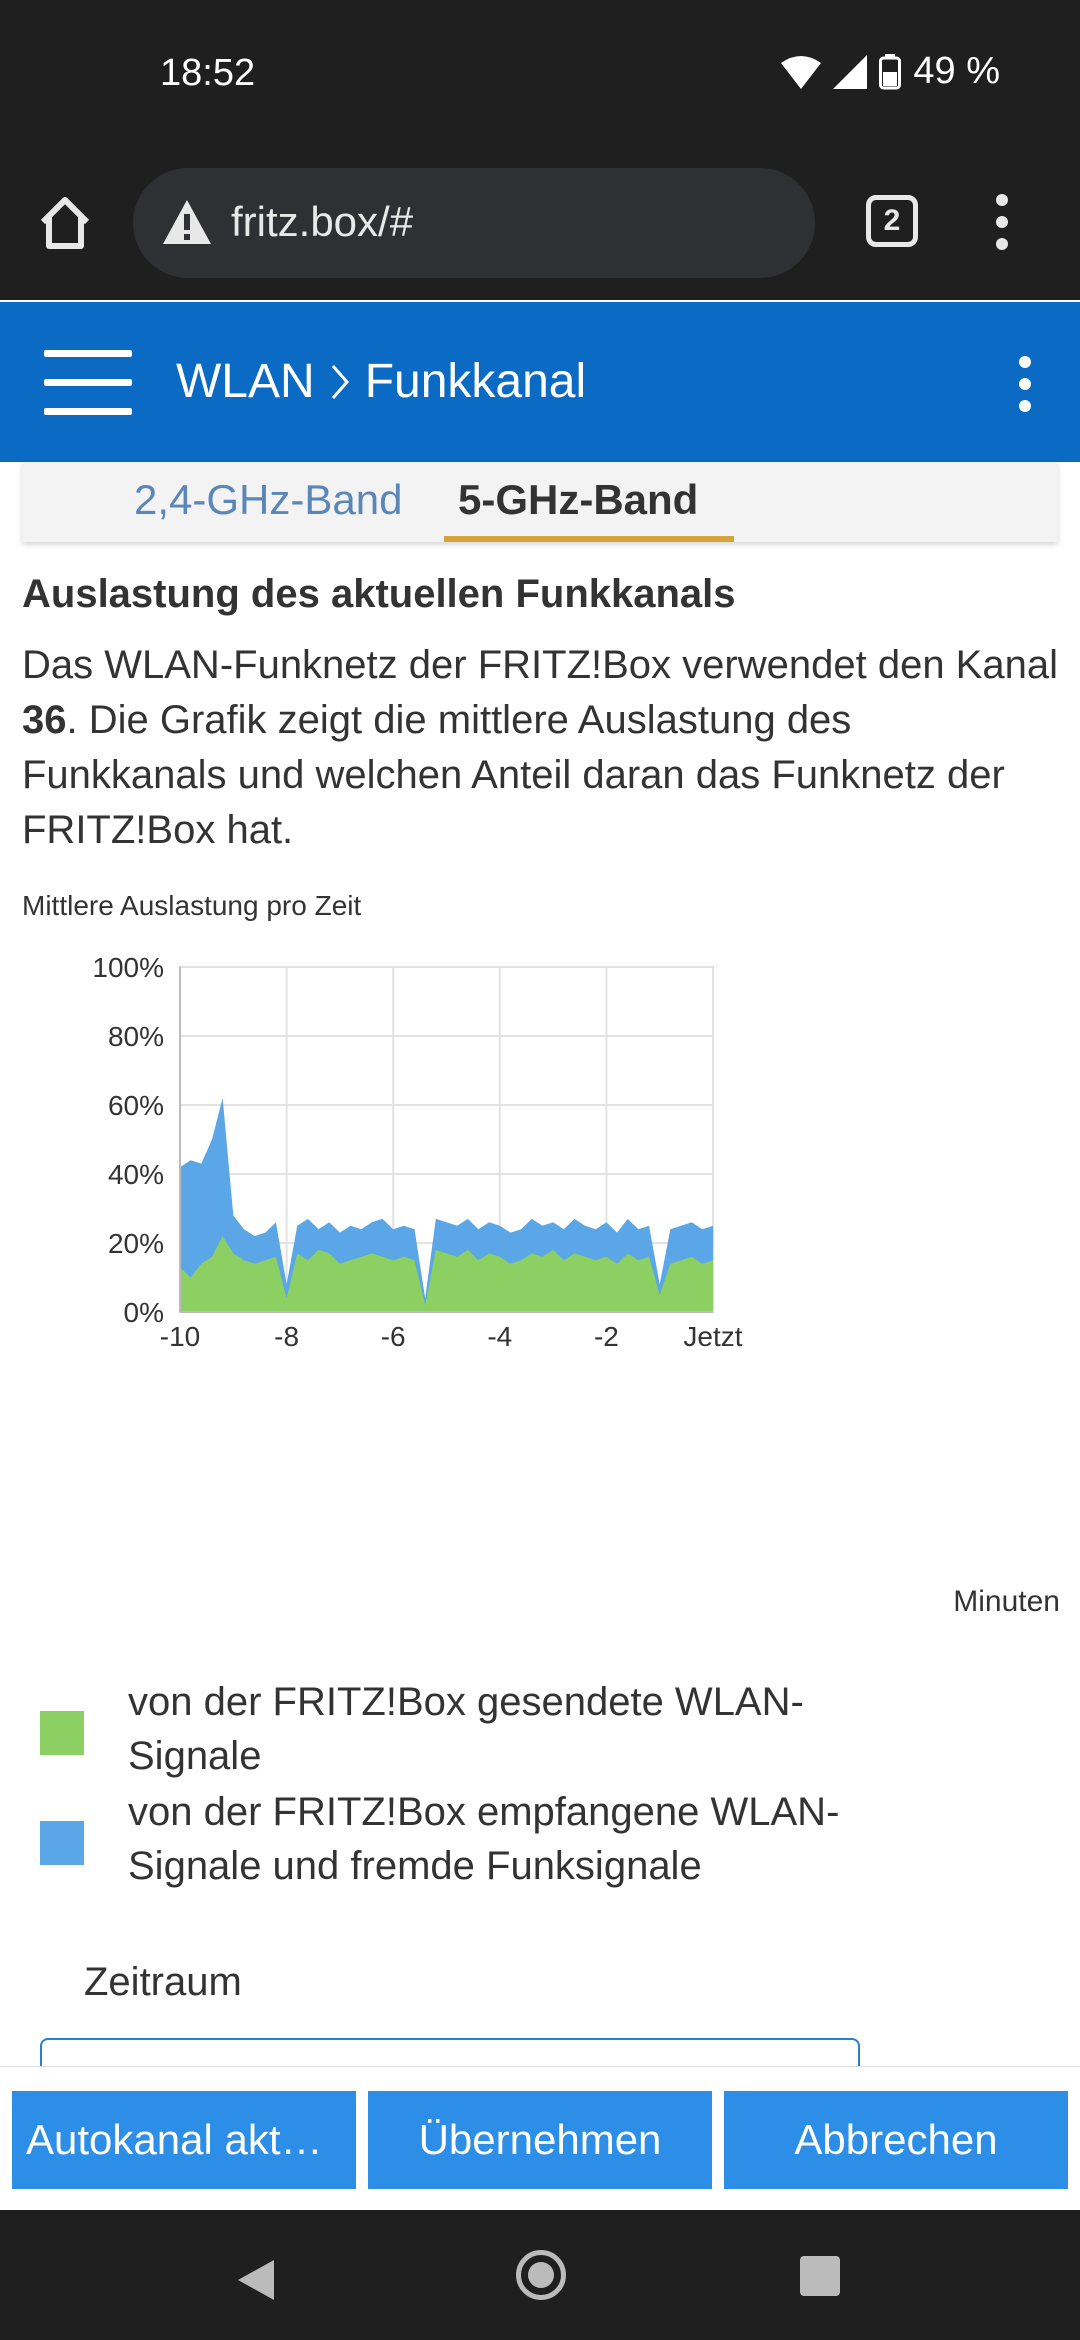  I want to click on x-tick-label: -4, so click(499, 1336).